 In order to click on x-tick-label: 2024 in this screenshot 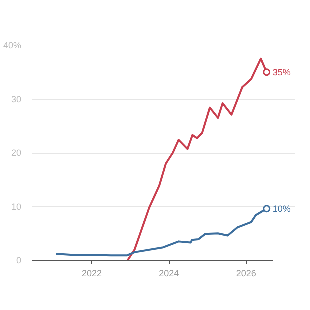, I will do `click(169, 273)`.